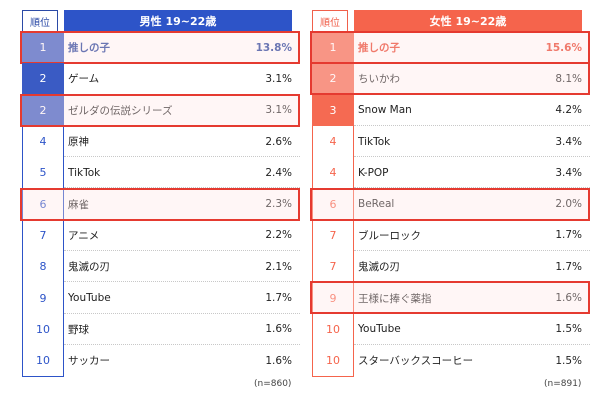  I want to click on item-name: K-POP, so click(373, 172).